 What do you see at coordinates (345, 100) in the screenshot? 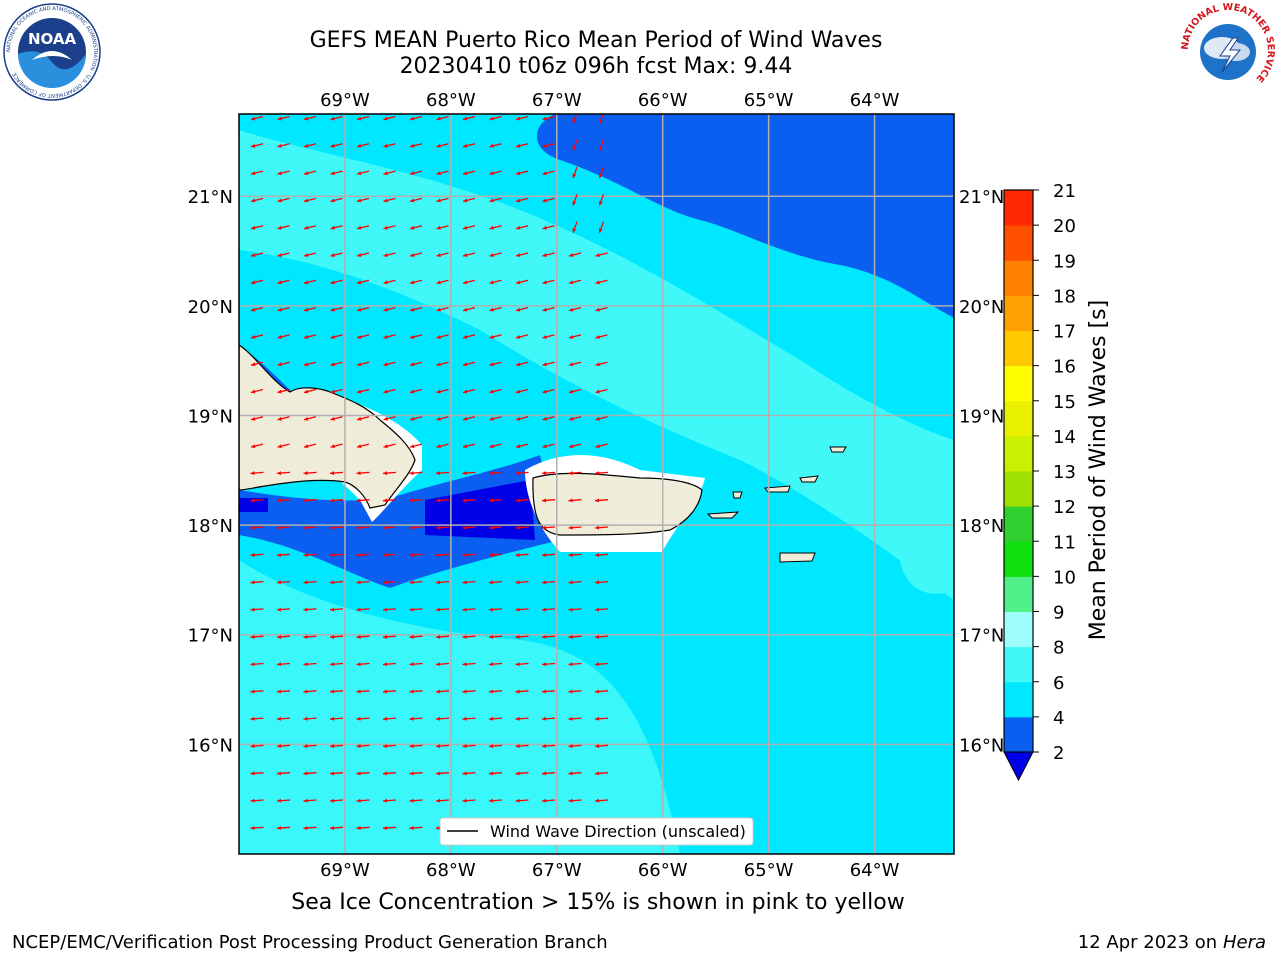
I see `lon-tick-label: 69°W` at bounding box center [345, 100].